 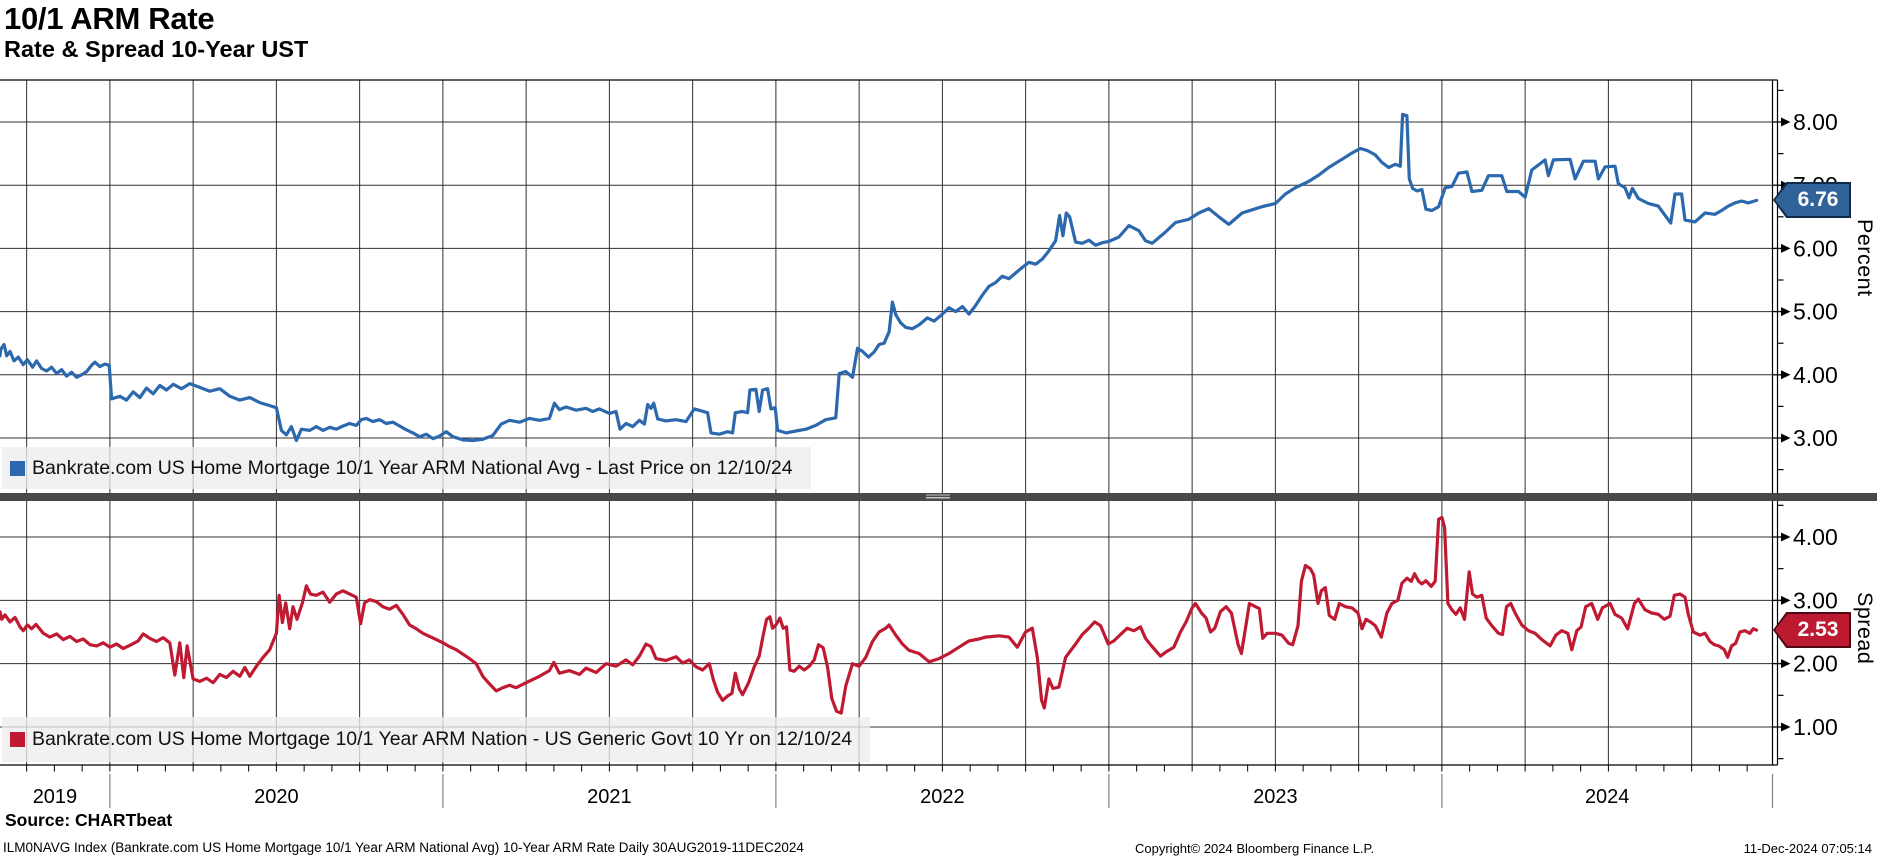 I want to click on spread-last-price-value: 2.53, so click(x=1818, y=629).